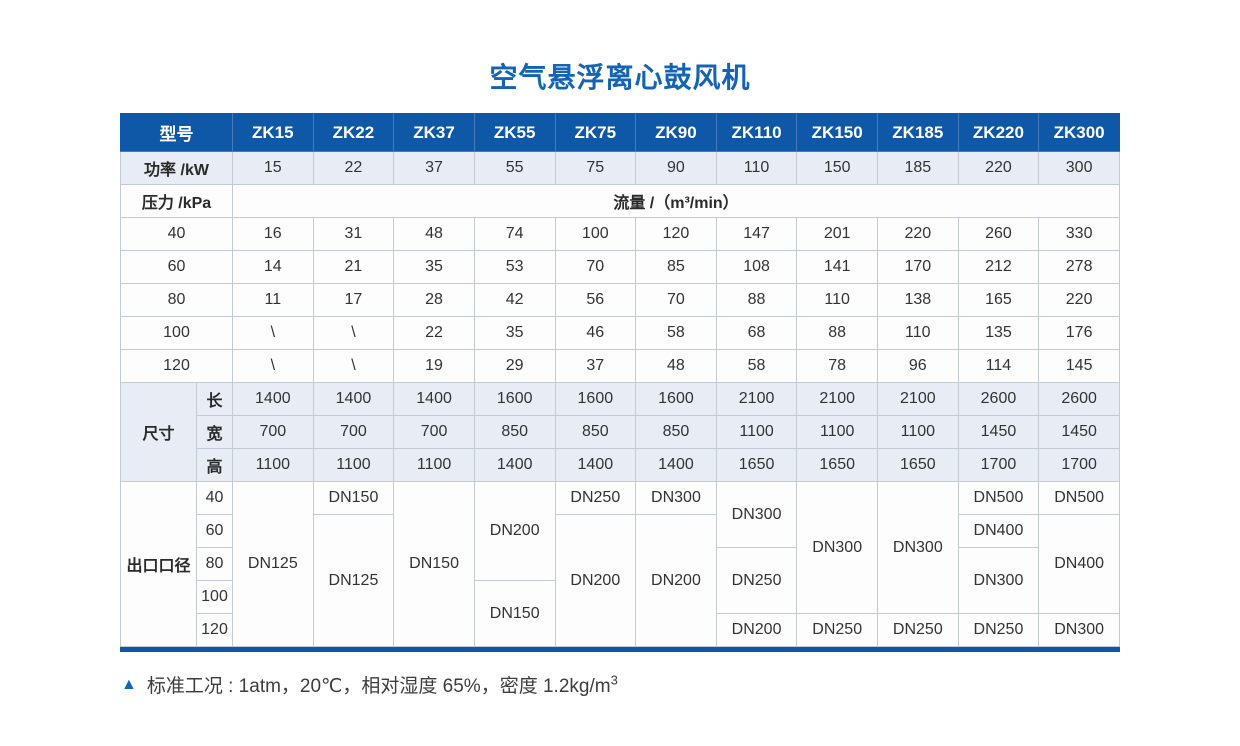 The height and width of the screenshot is (746, 1240). What do you see at coordinates (595, 432) in the screenshot?
I see `table-cell: 850` at bounding box center [595, 432].